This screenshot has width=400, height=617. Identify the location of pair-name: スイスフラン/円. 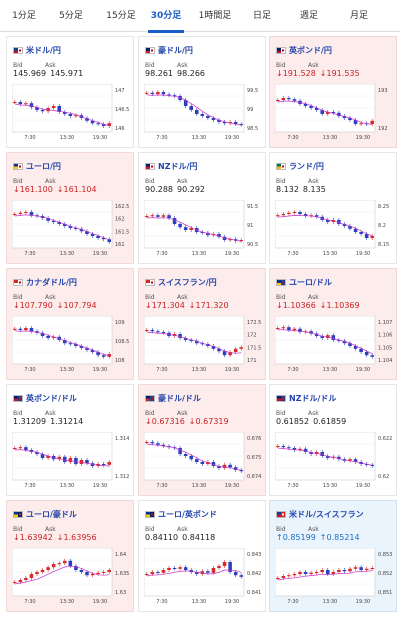
(187, 282).